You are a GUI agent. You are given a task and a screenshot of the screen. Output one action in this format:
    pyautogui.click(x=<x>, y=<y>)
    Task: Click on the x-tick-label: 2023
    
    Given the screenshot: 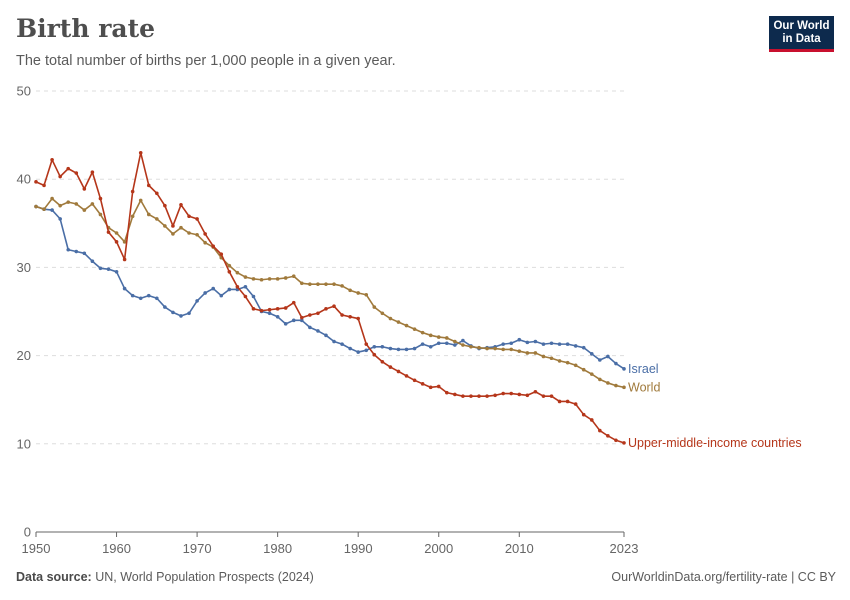 What is the action you would take?
    pyautogui.click(x=624, y=548)
    